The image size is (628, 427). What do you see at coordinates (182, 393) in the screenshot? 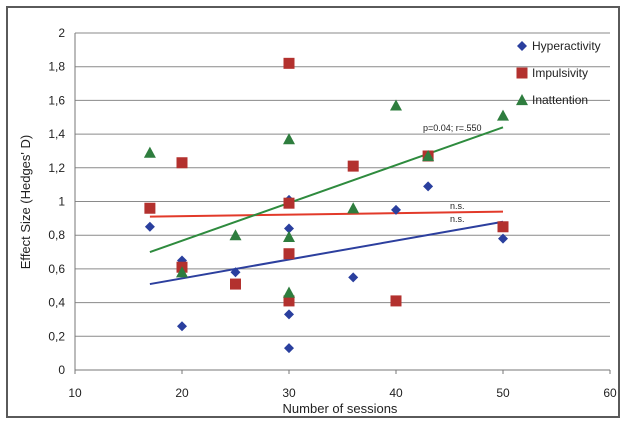
I see `x-tick-label: 20` at bounding box center [182, 393].